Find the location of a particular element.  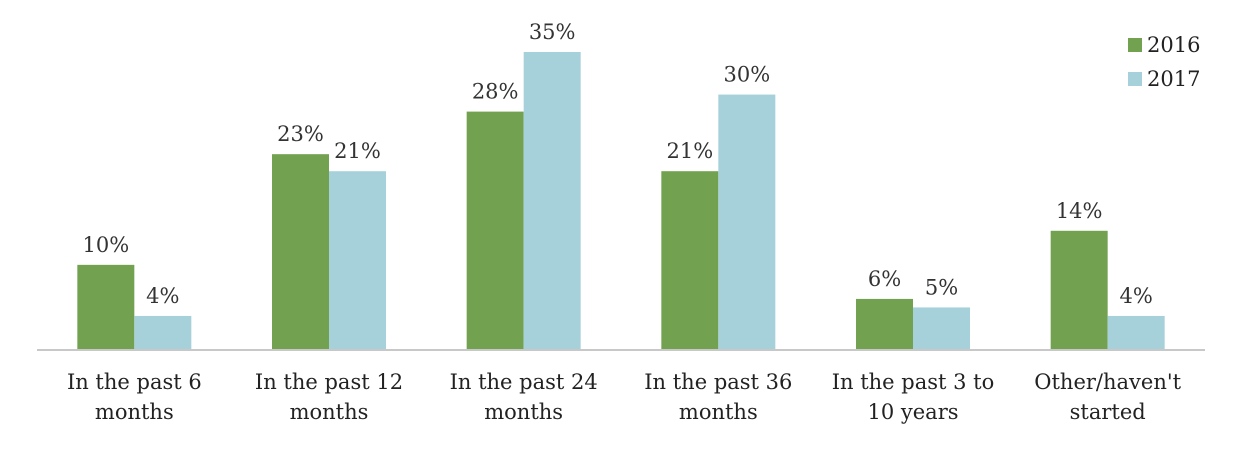

category-label-0-line-0: In the past 6 is located at coordinates (134, 382).